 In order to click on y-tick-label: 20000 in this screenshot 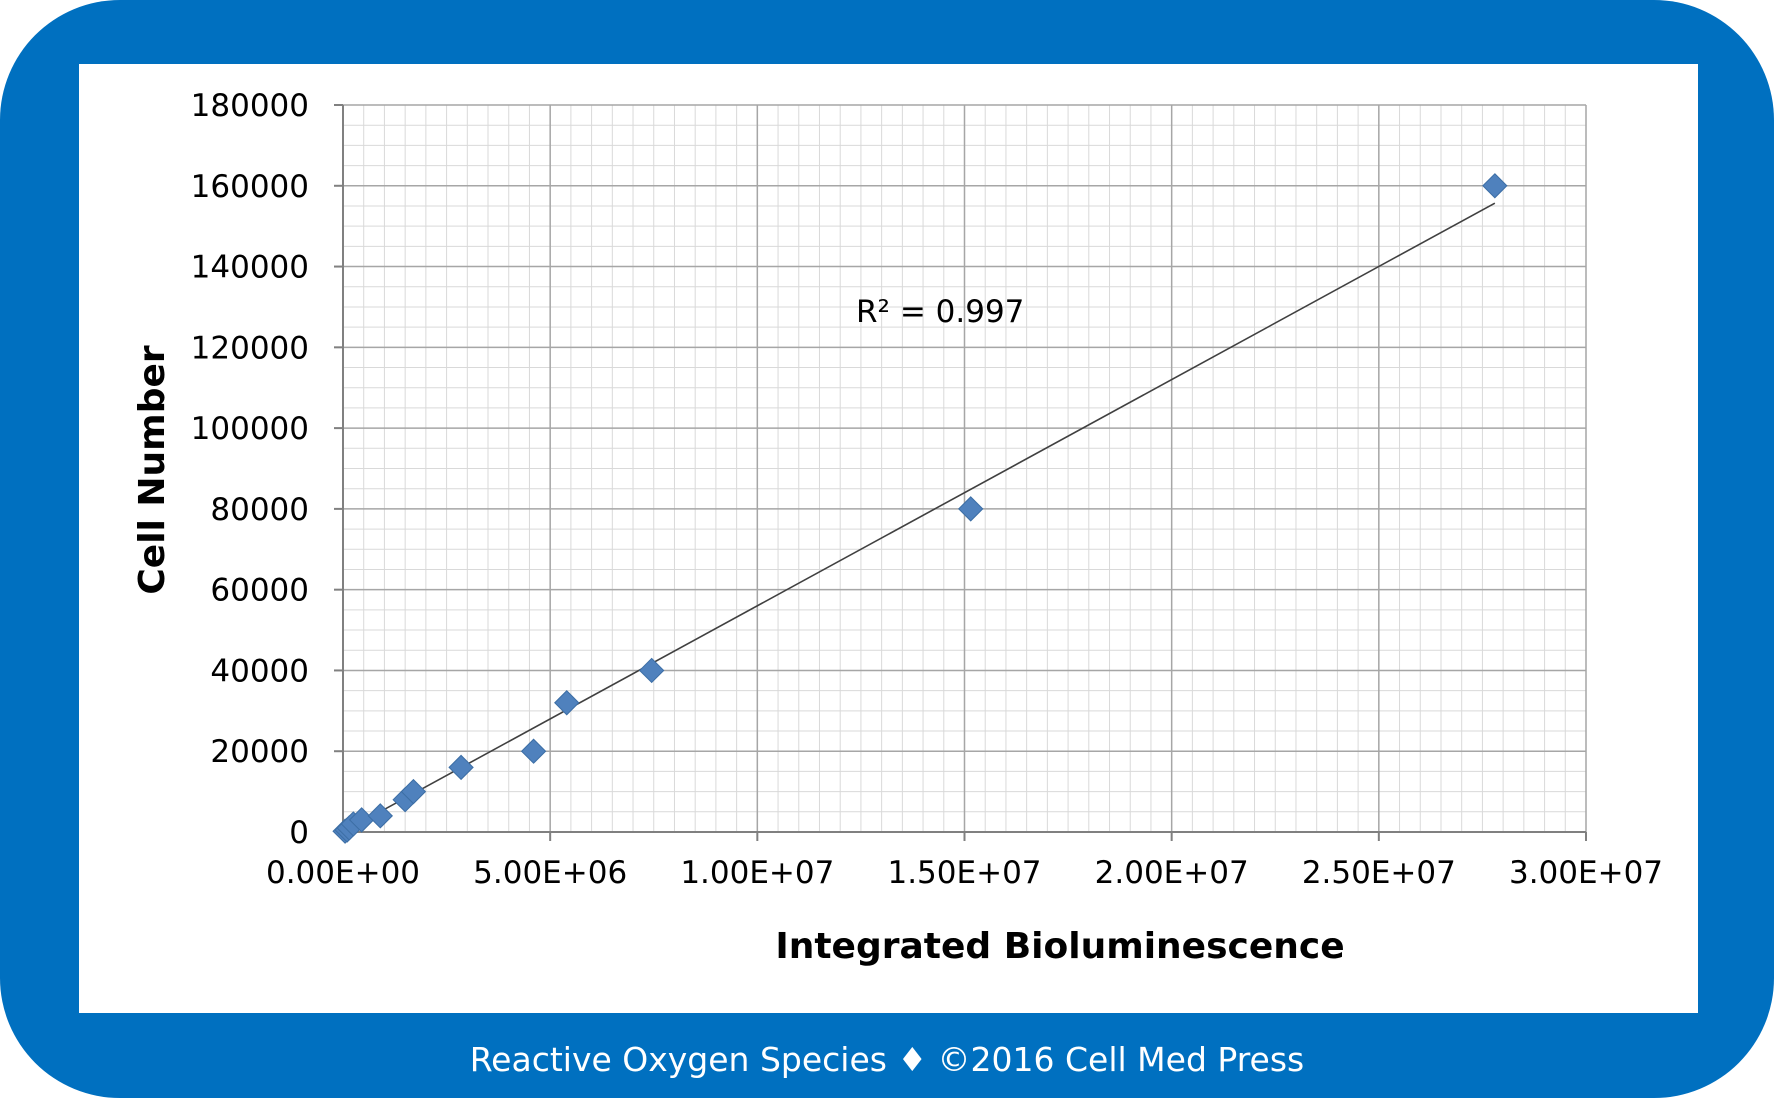, I will do `click(259, 752)`.